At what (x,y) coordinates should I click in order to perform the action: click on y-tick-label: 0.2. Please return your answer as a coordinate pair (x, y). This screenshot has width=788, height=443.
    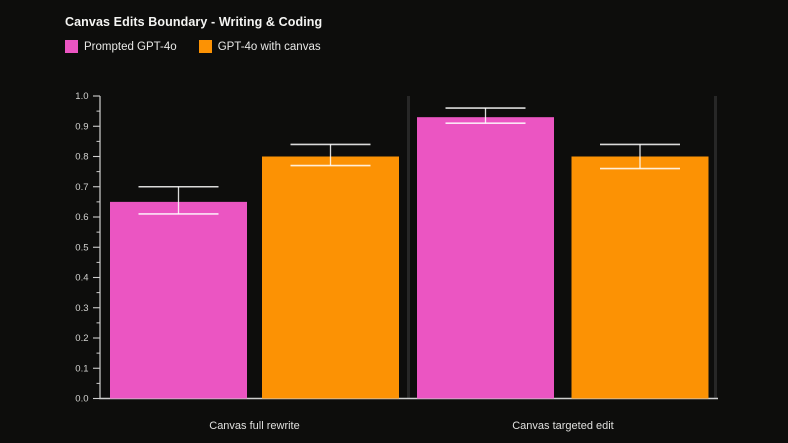
    Looking at the image, I should click on (81, 338).